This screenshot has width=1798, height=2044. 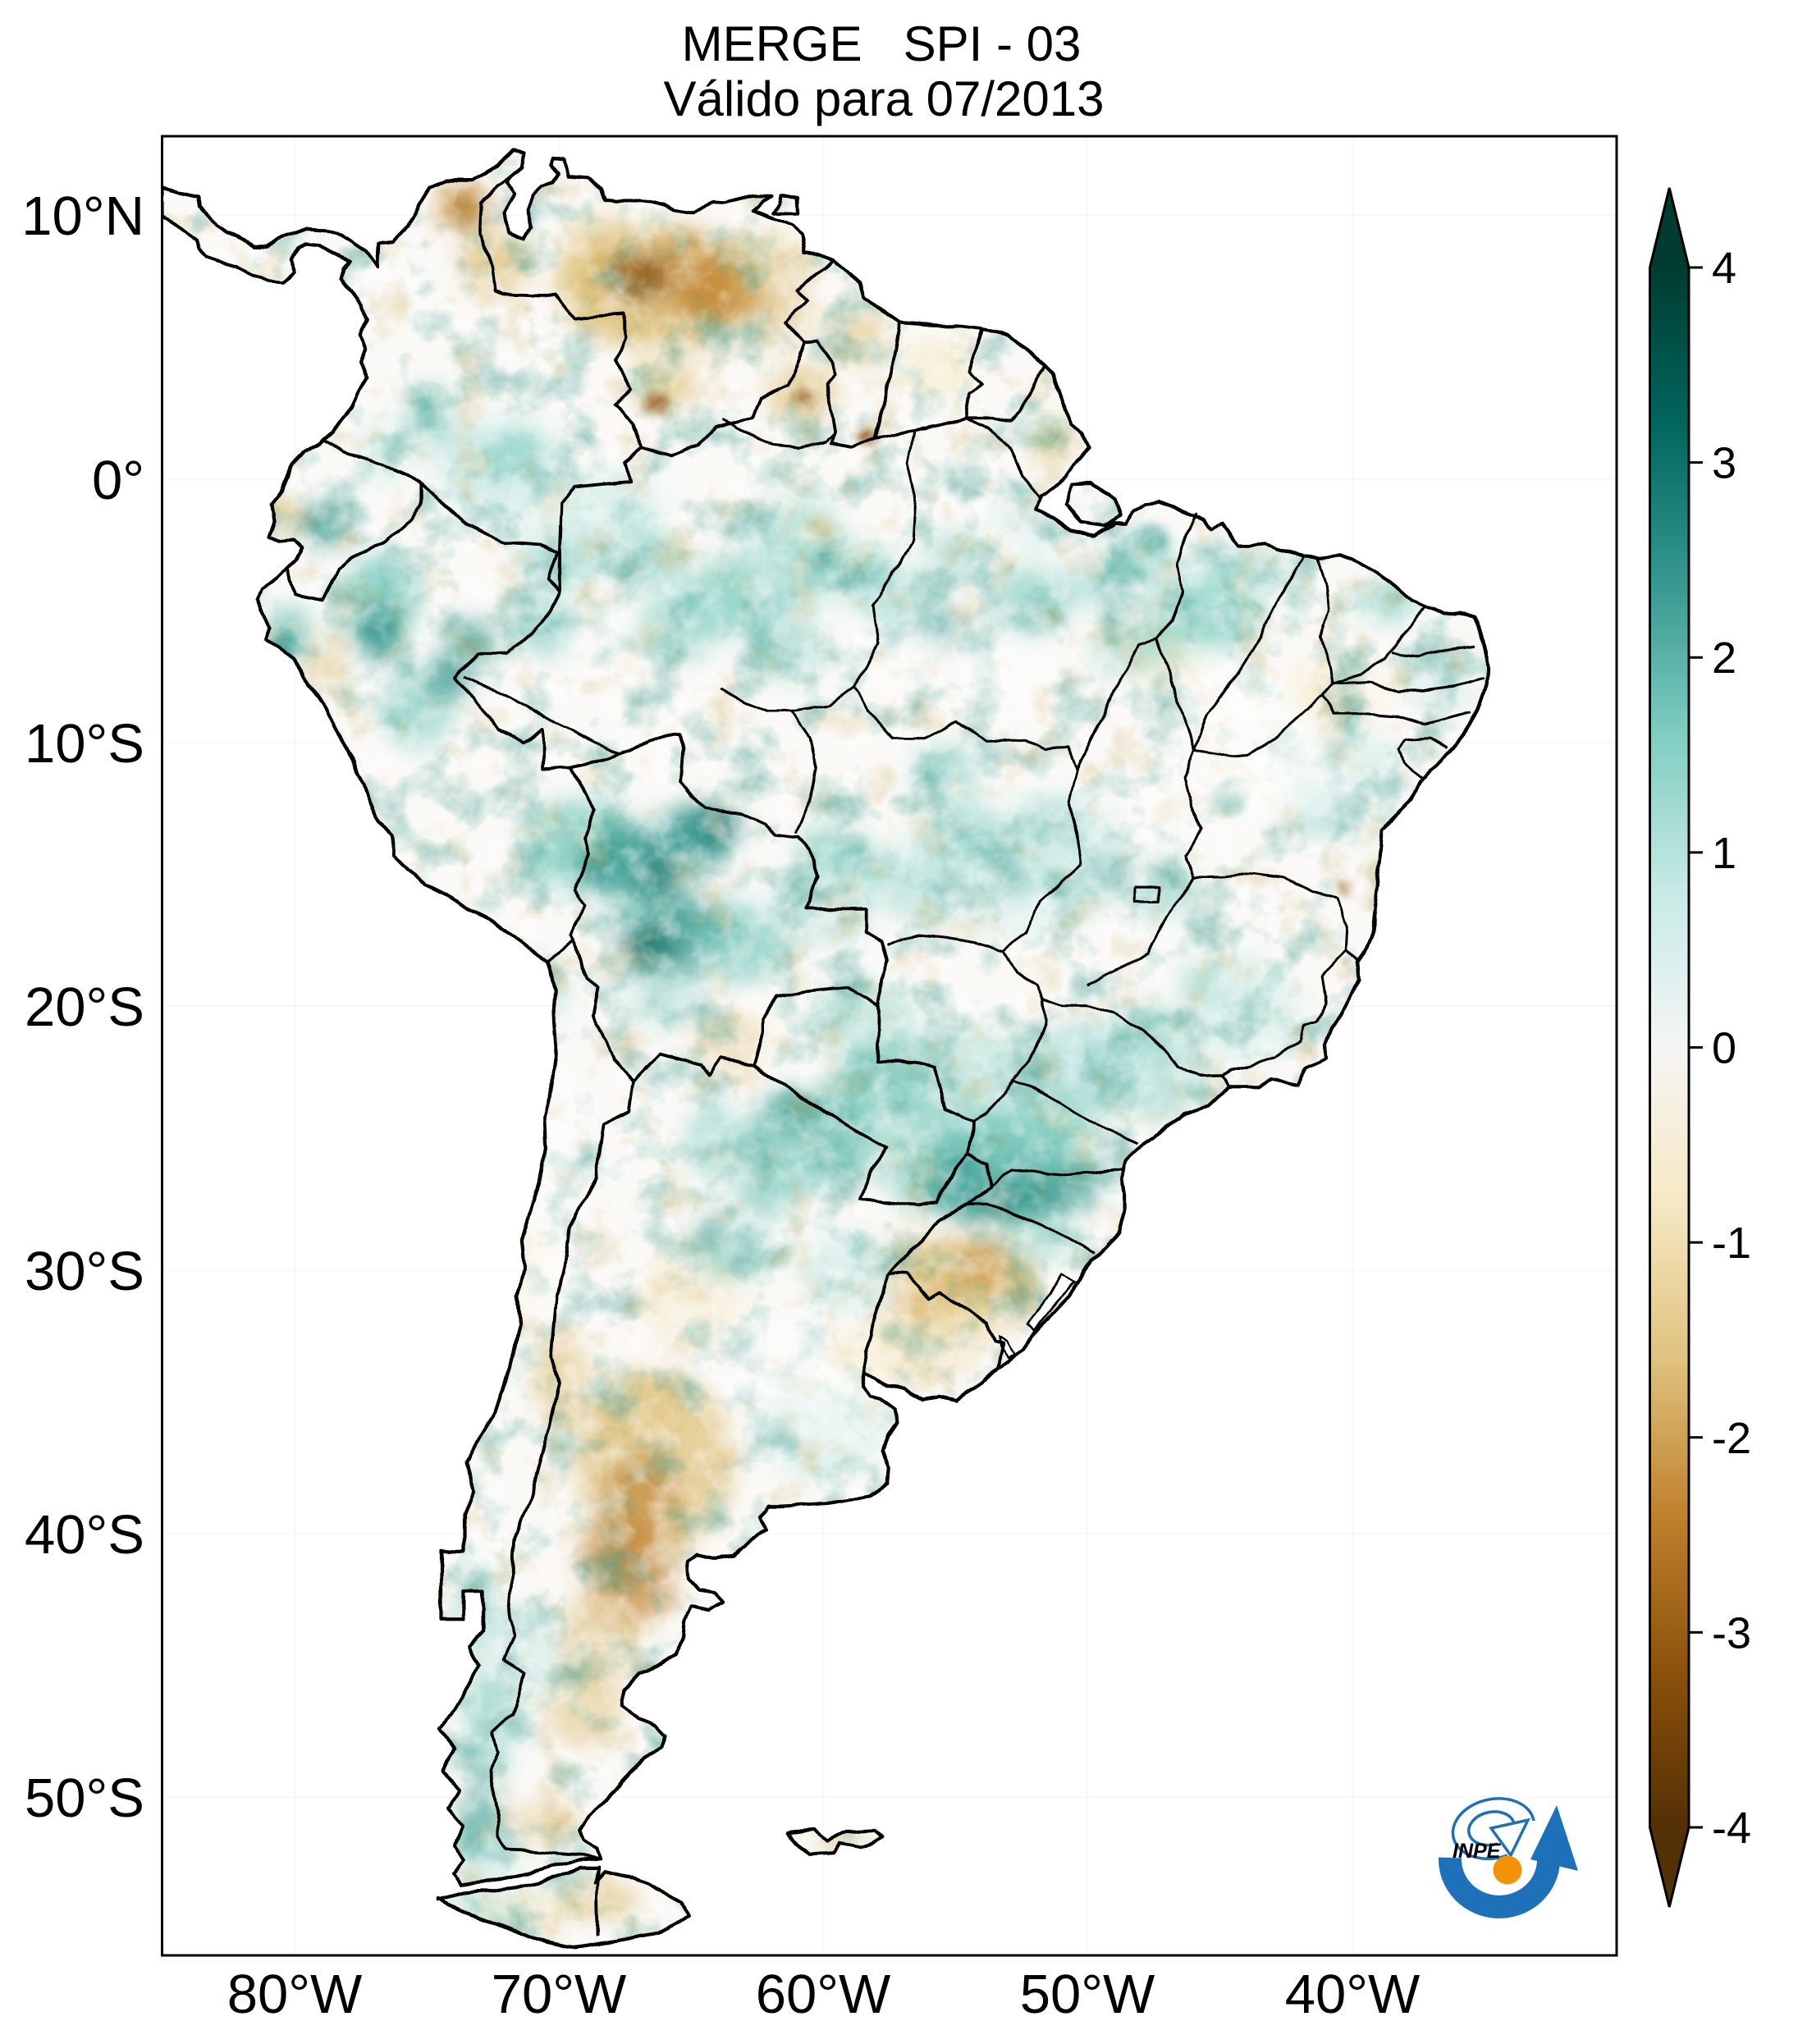 I want to click on svg-text: 4, so click(x=1724, y=268).